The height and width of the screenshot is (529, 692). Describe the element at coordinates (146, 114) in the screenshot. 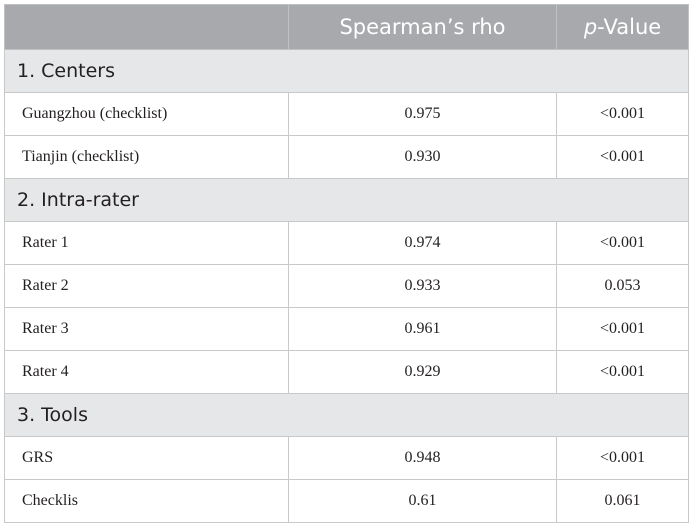

I see `row-label: Guangzhou (checklist)` at that location.